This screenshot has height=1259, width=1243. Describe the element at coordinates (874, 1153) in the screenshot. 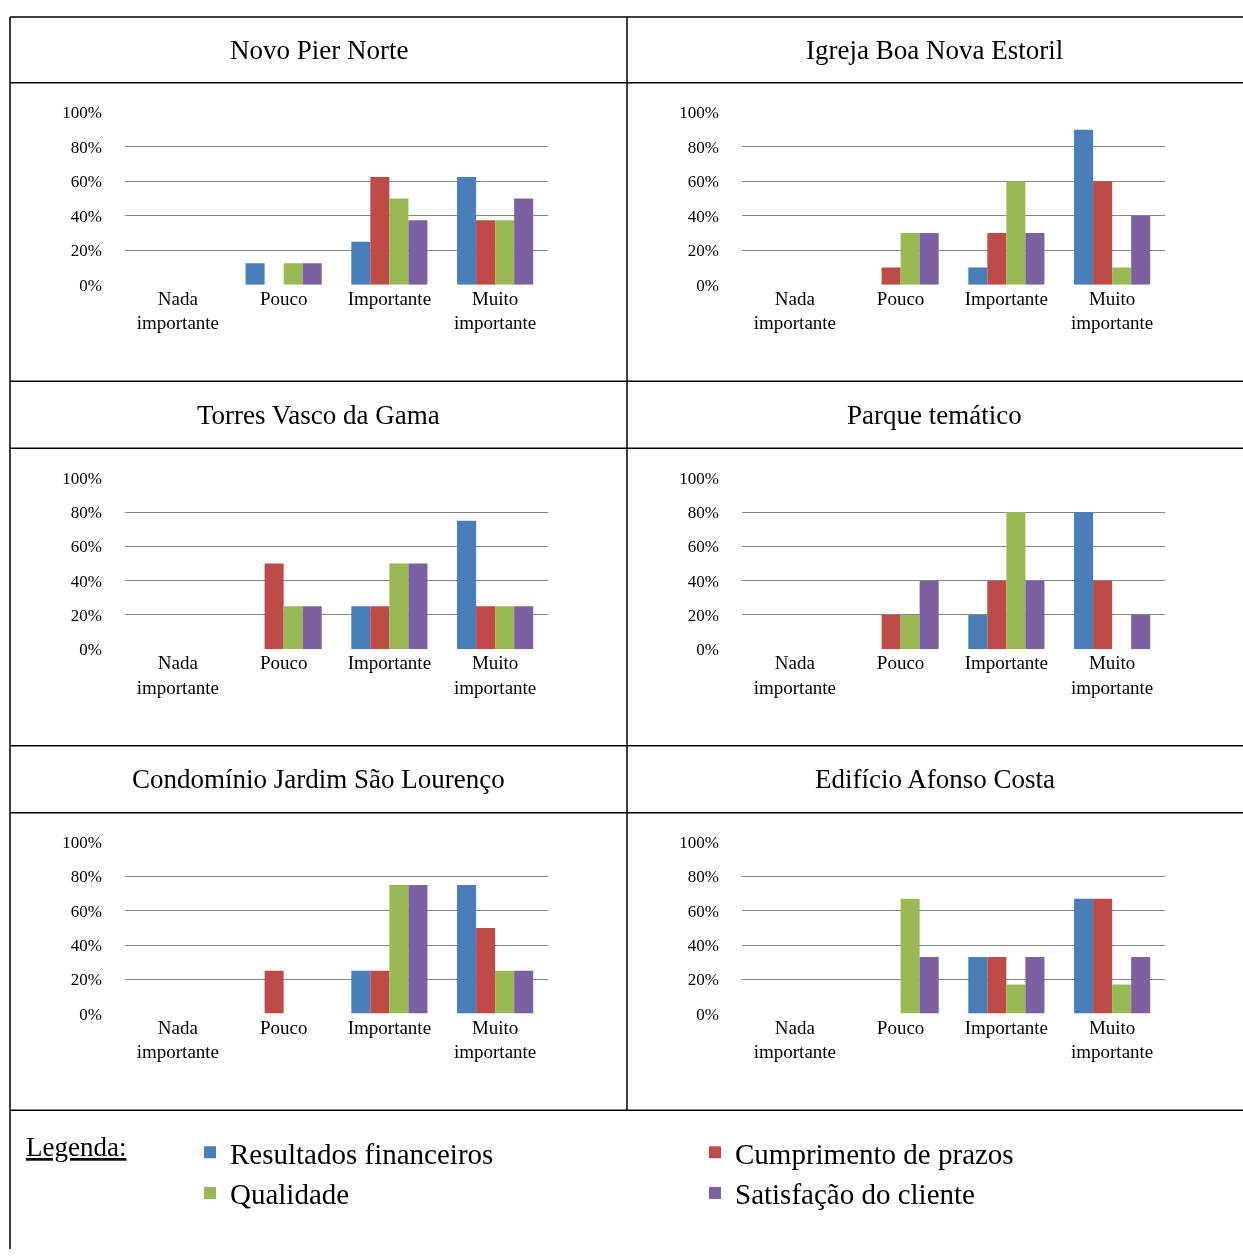

I see `legend-label: Cumprimento de prazos` at that location.